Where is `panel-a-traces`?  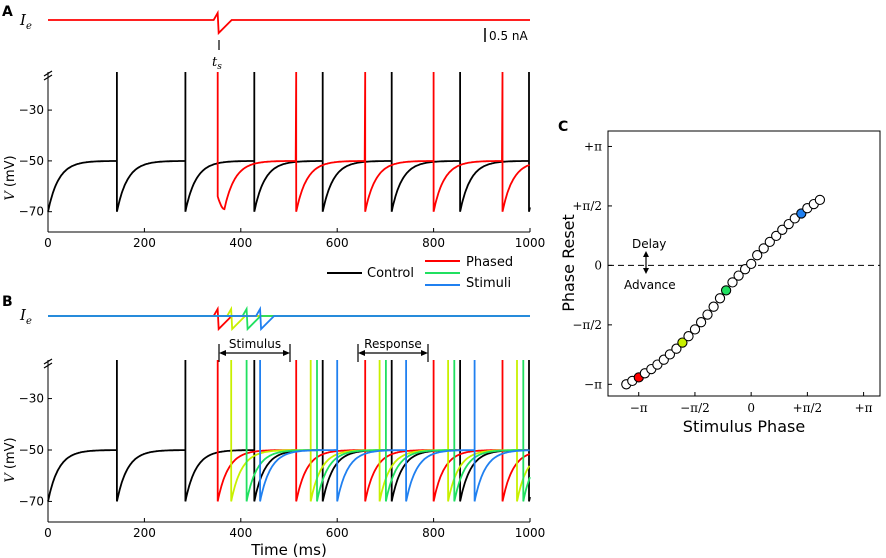
panel-a-traces is located at coordinates (289, 141).